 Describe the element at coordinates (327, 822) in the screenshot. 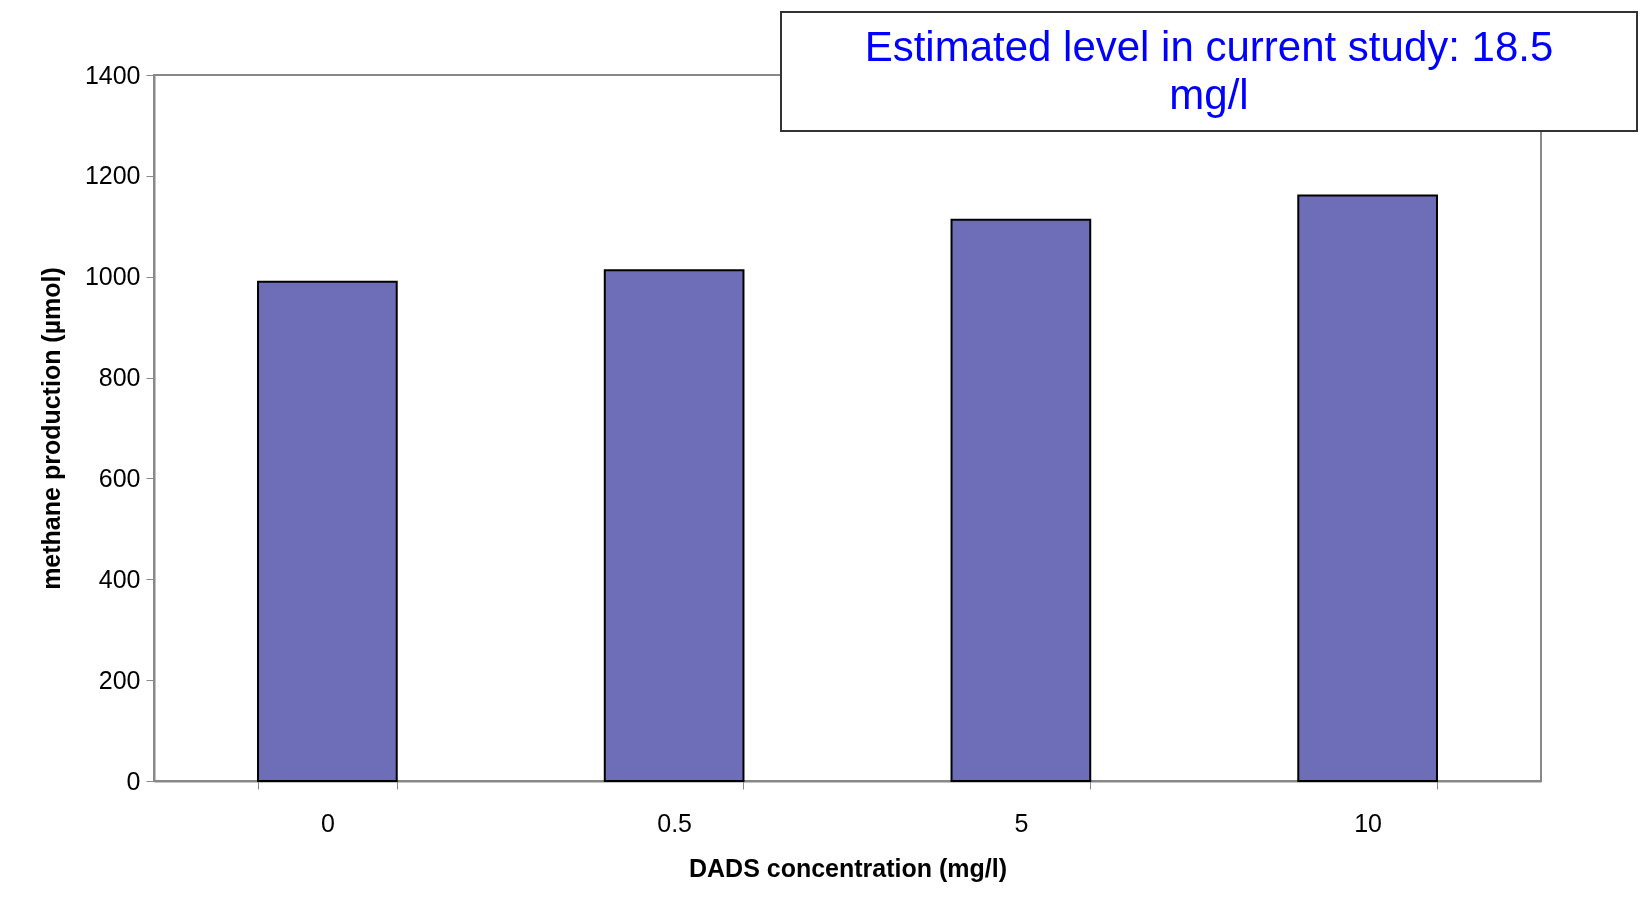

I see `x-tick-label: 0` at that location.